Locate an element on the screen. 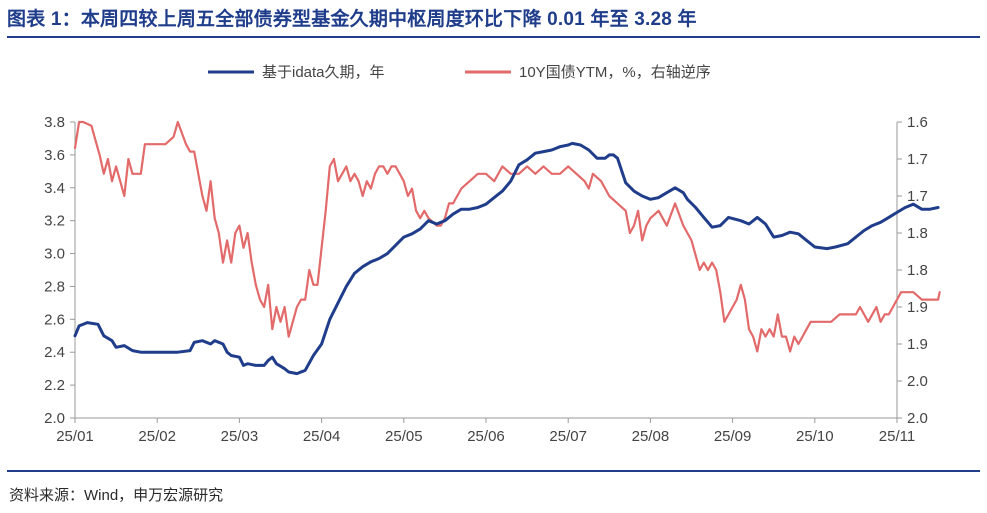 This screenshot has width=987, height=513. footer-divider is located at coordinates (493, 471).